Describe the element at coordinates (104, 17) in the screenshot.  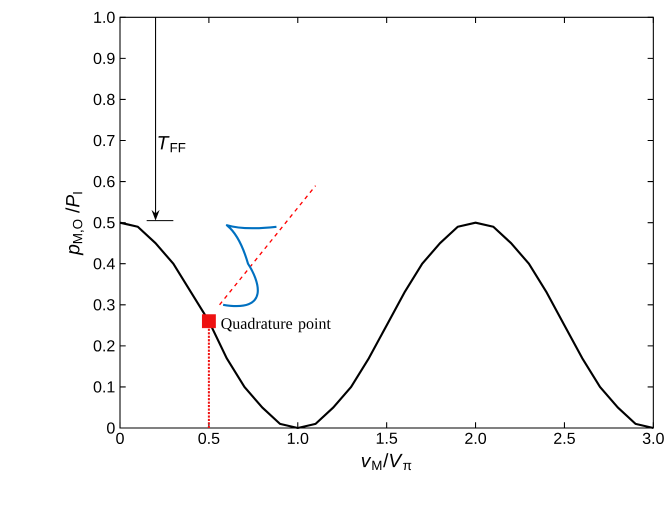
I see `y-tick-label: 1.0` at that location.